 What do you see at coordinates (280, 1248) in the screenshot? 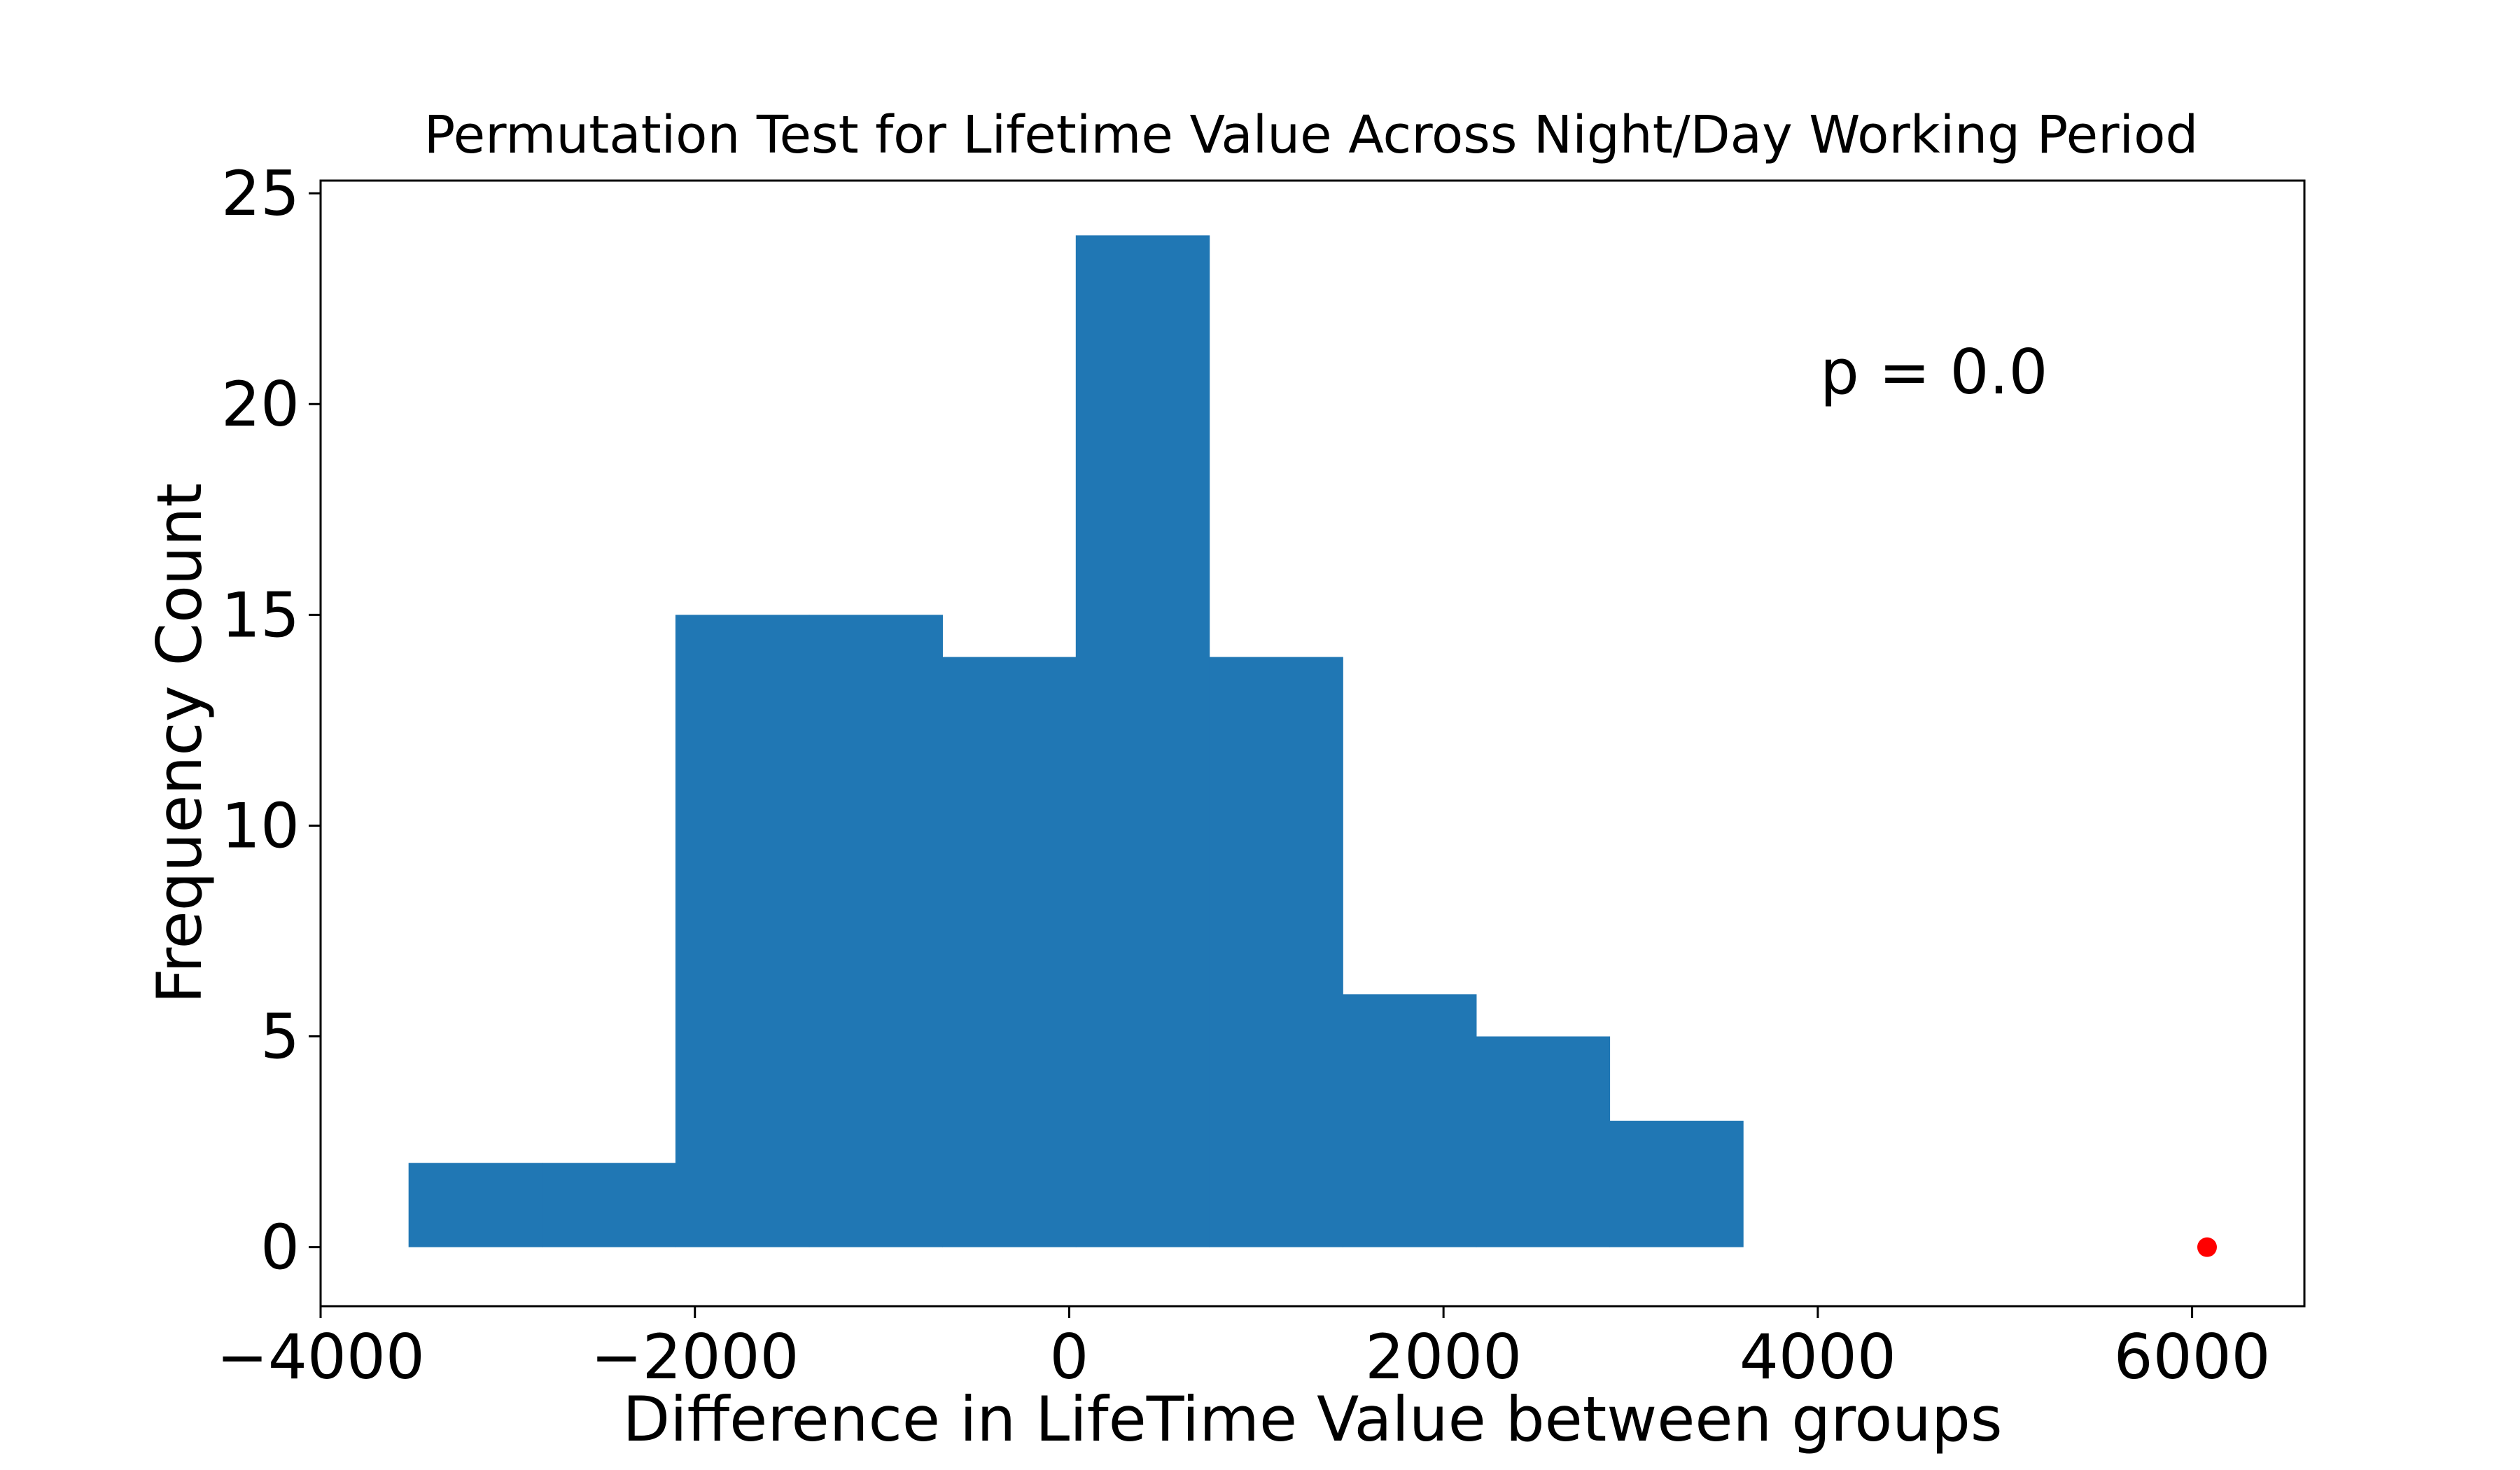
I see `y-tick-label: 0` at bounding box center [280, 1248].